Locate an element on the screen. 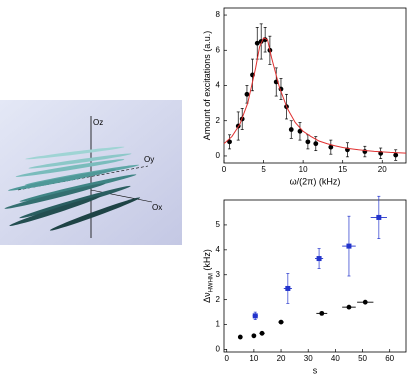 The image size is (415, 385). fit-line is located at coordinates (315, 95).